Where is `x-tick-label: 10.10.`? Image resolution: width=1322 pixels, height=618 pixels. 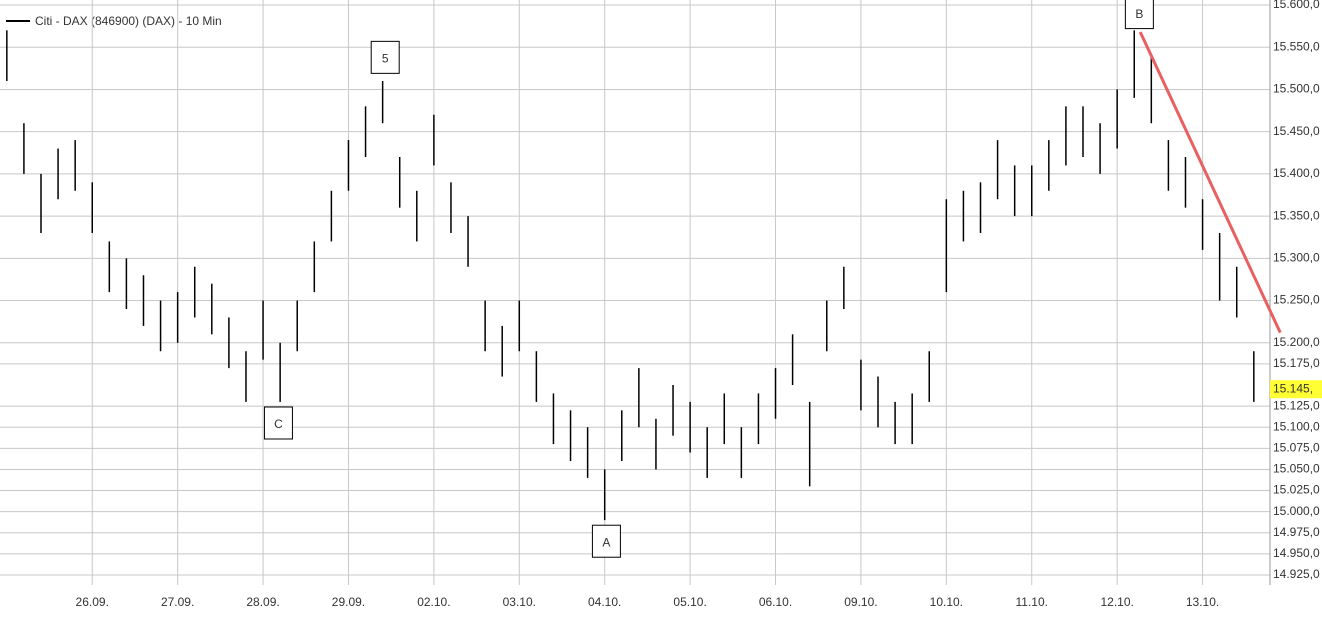
x-tick-label: 10.10. is located at coordinates (946, 602).